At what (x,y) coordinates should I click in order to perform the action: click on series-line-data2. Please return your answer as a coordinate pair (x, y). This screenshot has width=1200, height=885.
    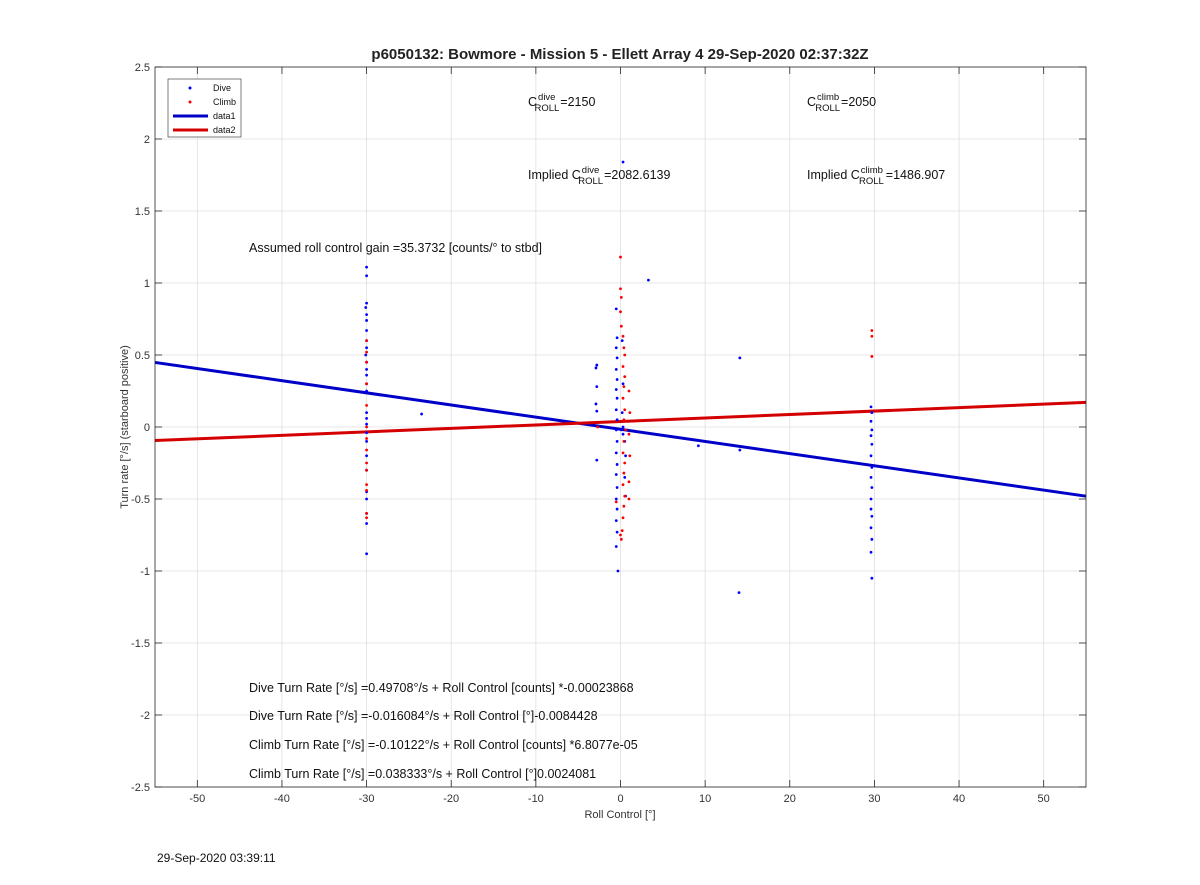
    Looking at the image, I should click on (620, 421).